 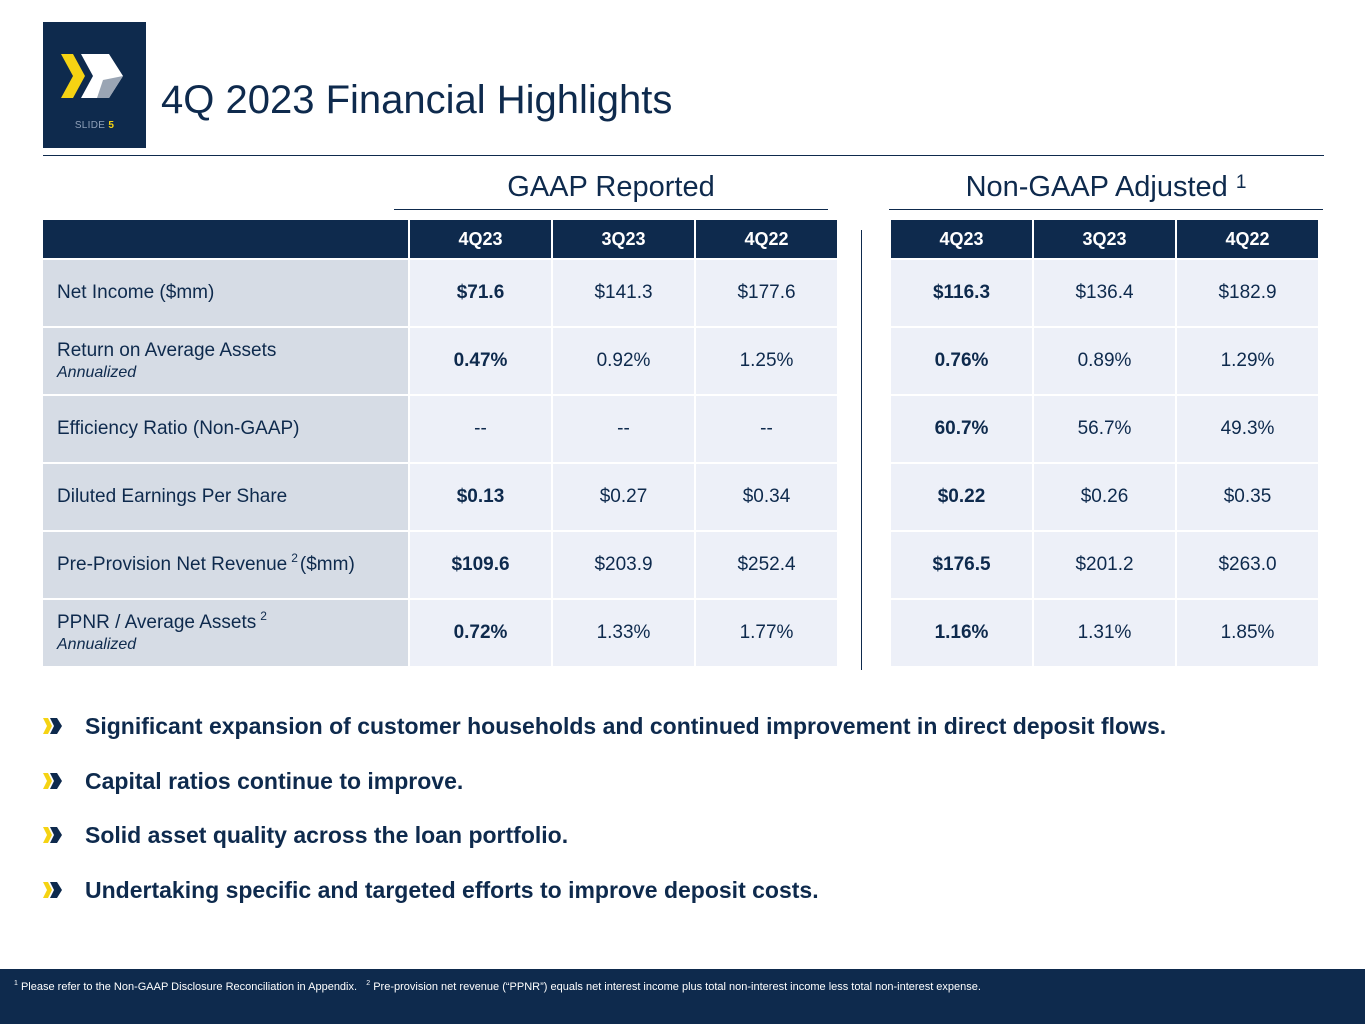 What do you see at coordinates (611, 209) in the screenshot?
I see `gaap-section-rule` at bounding box center [611, 209].